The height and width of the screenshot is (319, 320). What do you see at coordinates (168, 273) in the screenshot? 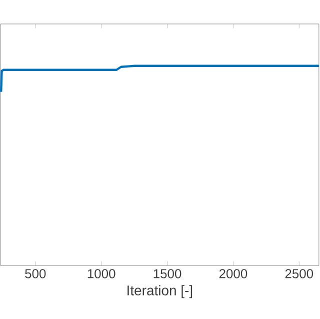
I see `x-tick-label: 1500` at bounding box center [168, 273].